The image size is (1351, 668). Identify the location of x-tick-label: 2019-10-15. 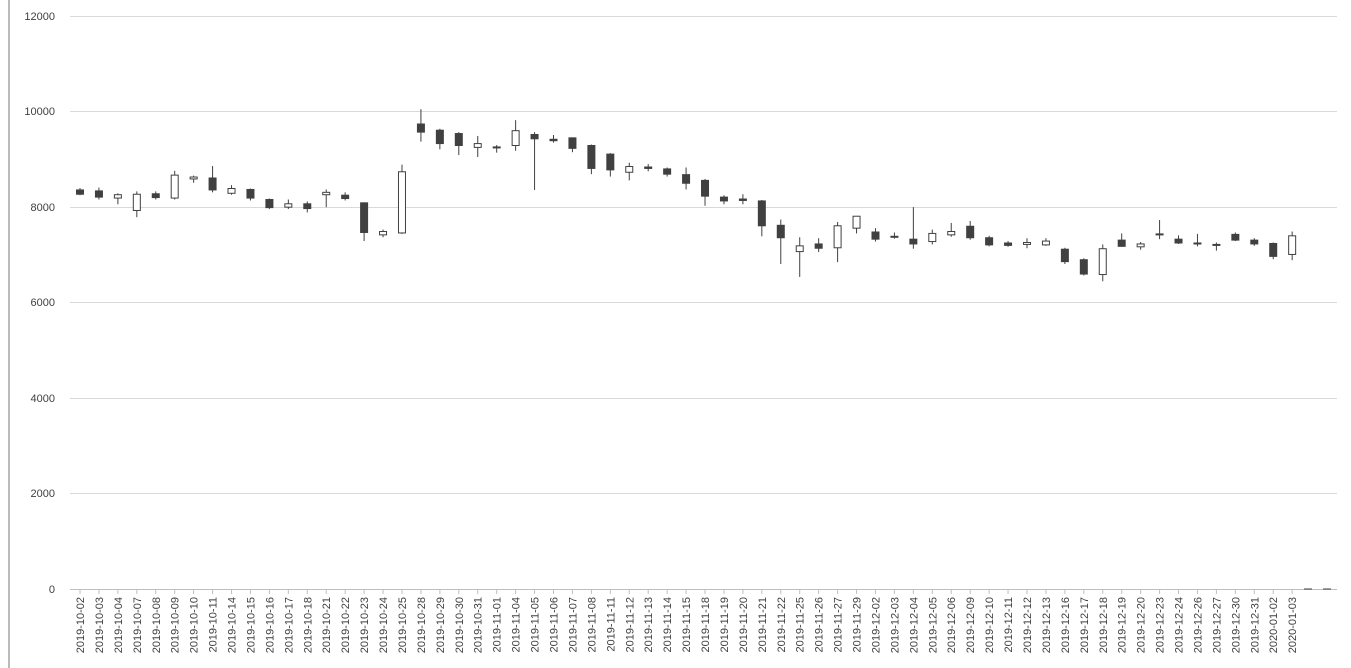
(251, 625).